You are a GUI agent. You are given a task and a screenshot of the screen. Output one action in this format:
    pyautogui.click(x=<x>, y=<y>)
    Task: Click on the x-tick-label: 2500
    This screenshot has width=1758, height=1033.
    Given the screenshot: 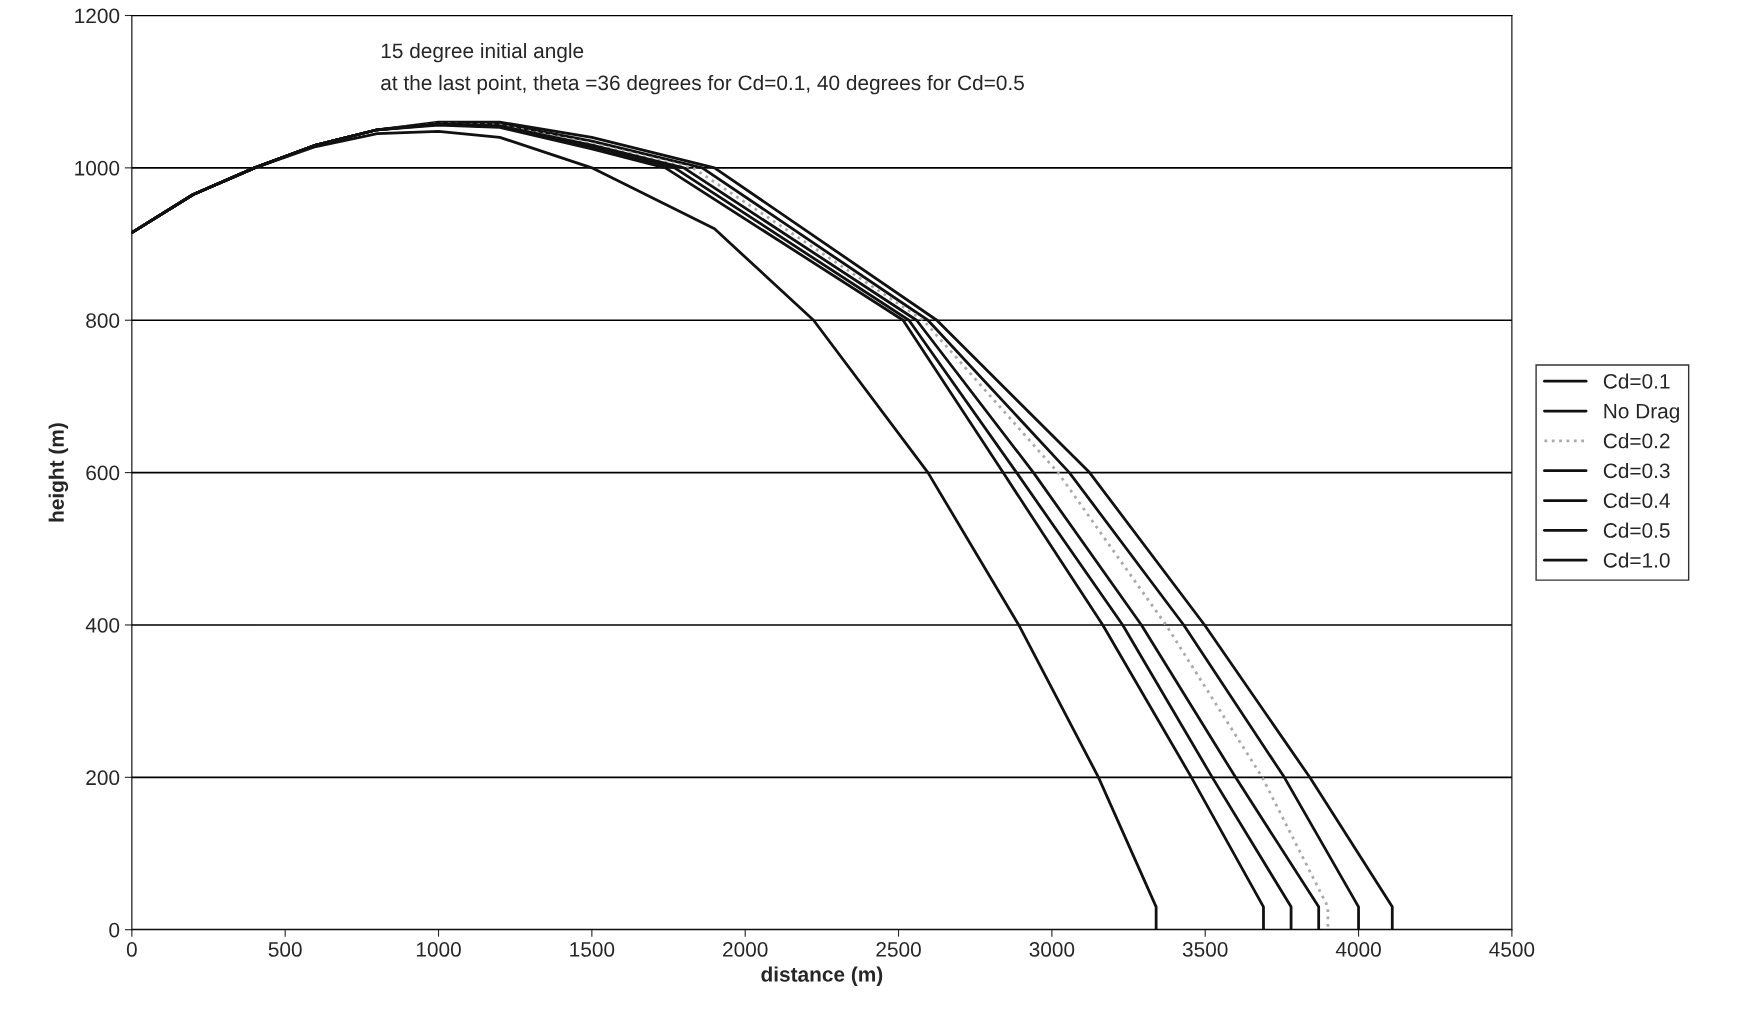 What is the action you would take?
    pyautogui.click(x=898, y=949)
    